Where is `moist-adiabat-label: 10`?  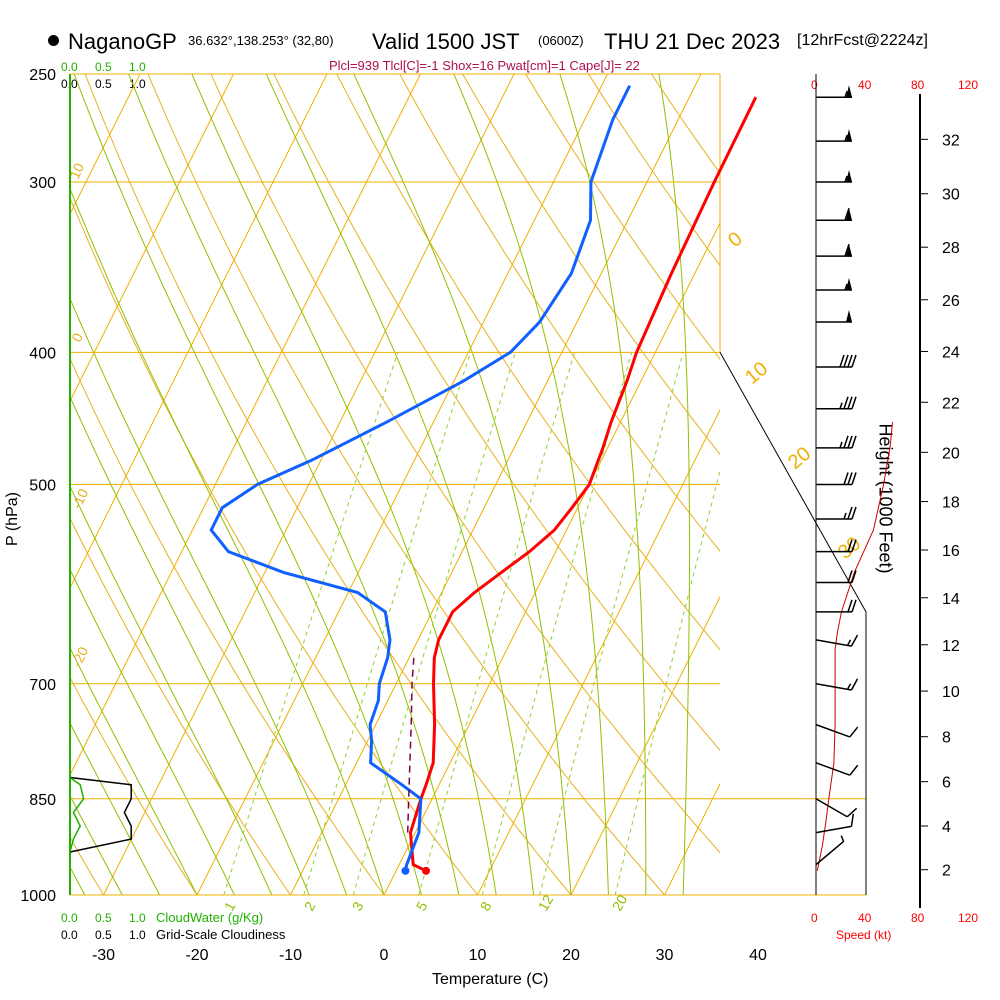 moist-adiabat-label: 10 is located at coordinates (756, 373).